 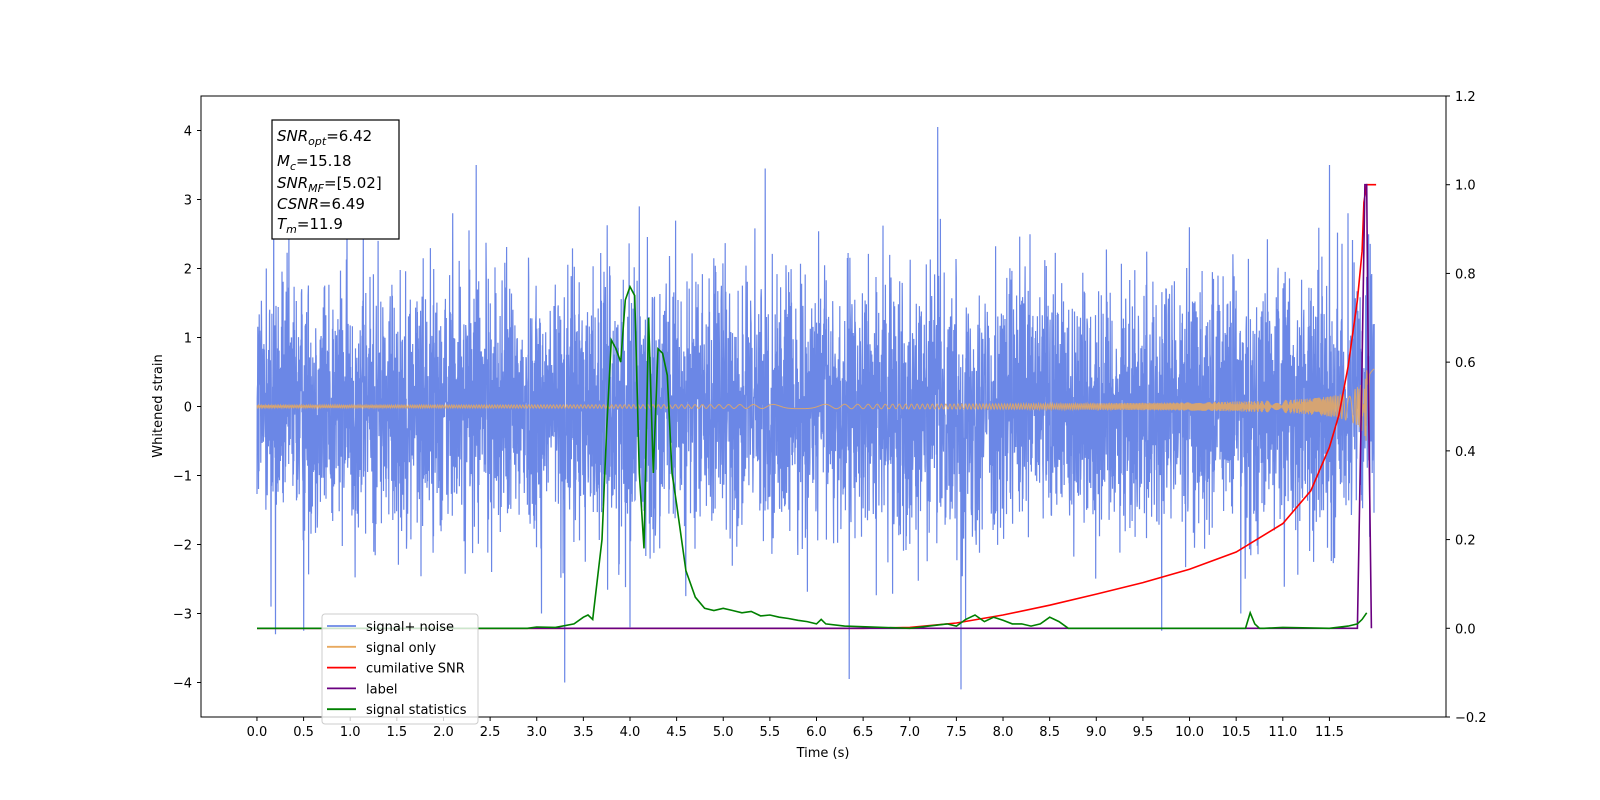 I want to click on y-tick-label: −3, so click(x=182, y=615).